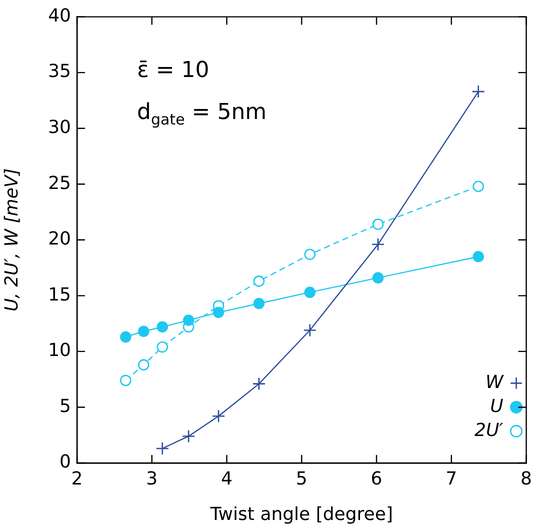 The image size is (538, 528). What do you see at coordinates (494, 382) in the screenshot?
I see `legend-label: W` at bounding box center [494, 382].